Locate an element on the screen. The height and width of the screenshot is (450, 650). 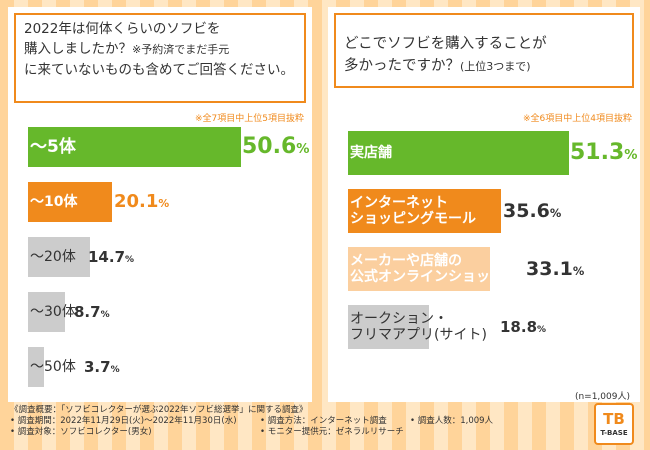
footer-method: • 調査方法：インターネット調査 is located at coordinates (323, 421).